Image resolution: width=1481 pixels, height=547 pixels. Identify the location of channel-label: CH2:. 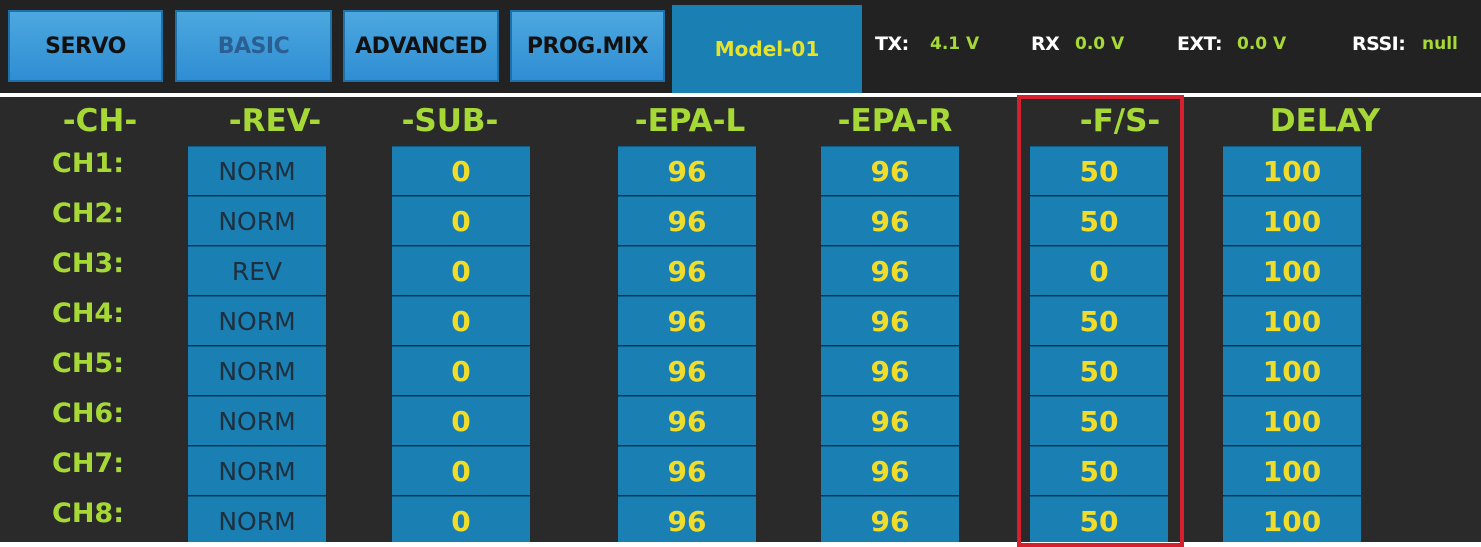
(88, 213).